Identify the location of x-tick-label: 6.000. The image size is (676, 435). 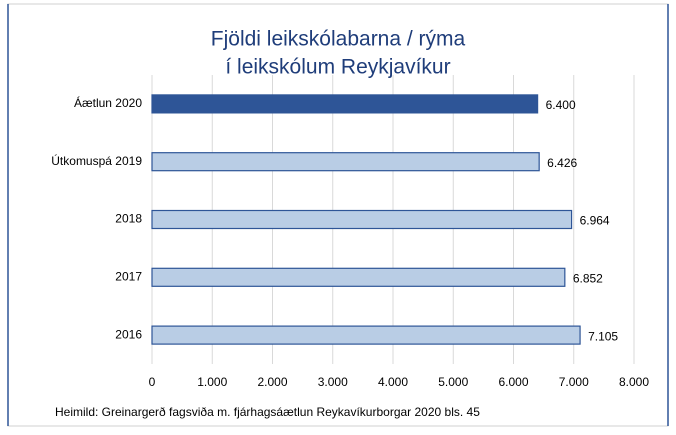
(513, 382).